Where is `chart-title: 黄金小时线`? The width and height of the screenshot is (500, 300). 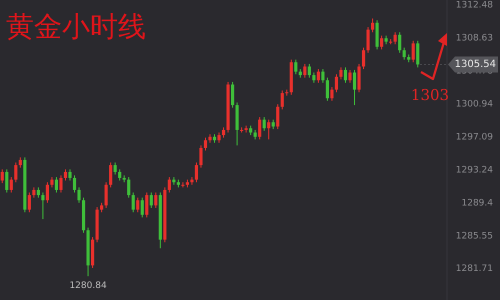 chart-title: 黄金小时线 is located at coordinates (76, 26).